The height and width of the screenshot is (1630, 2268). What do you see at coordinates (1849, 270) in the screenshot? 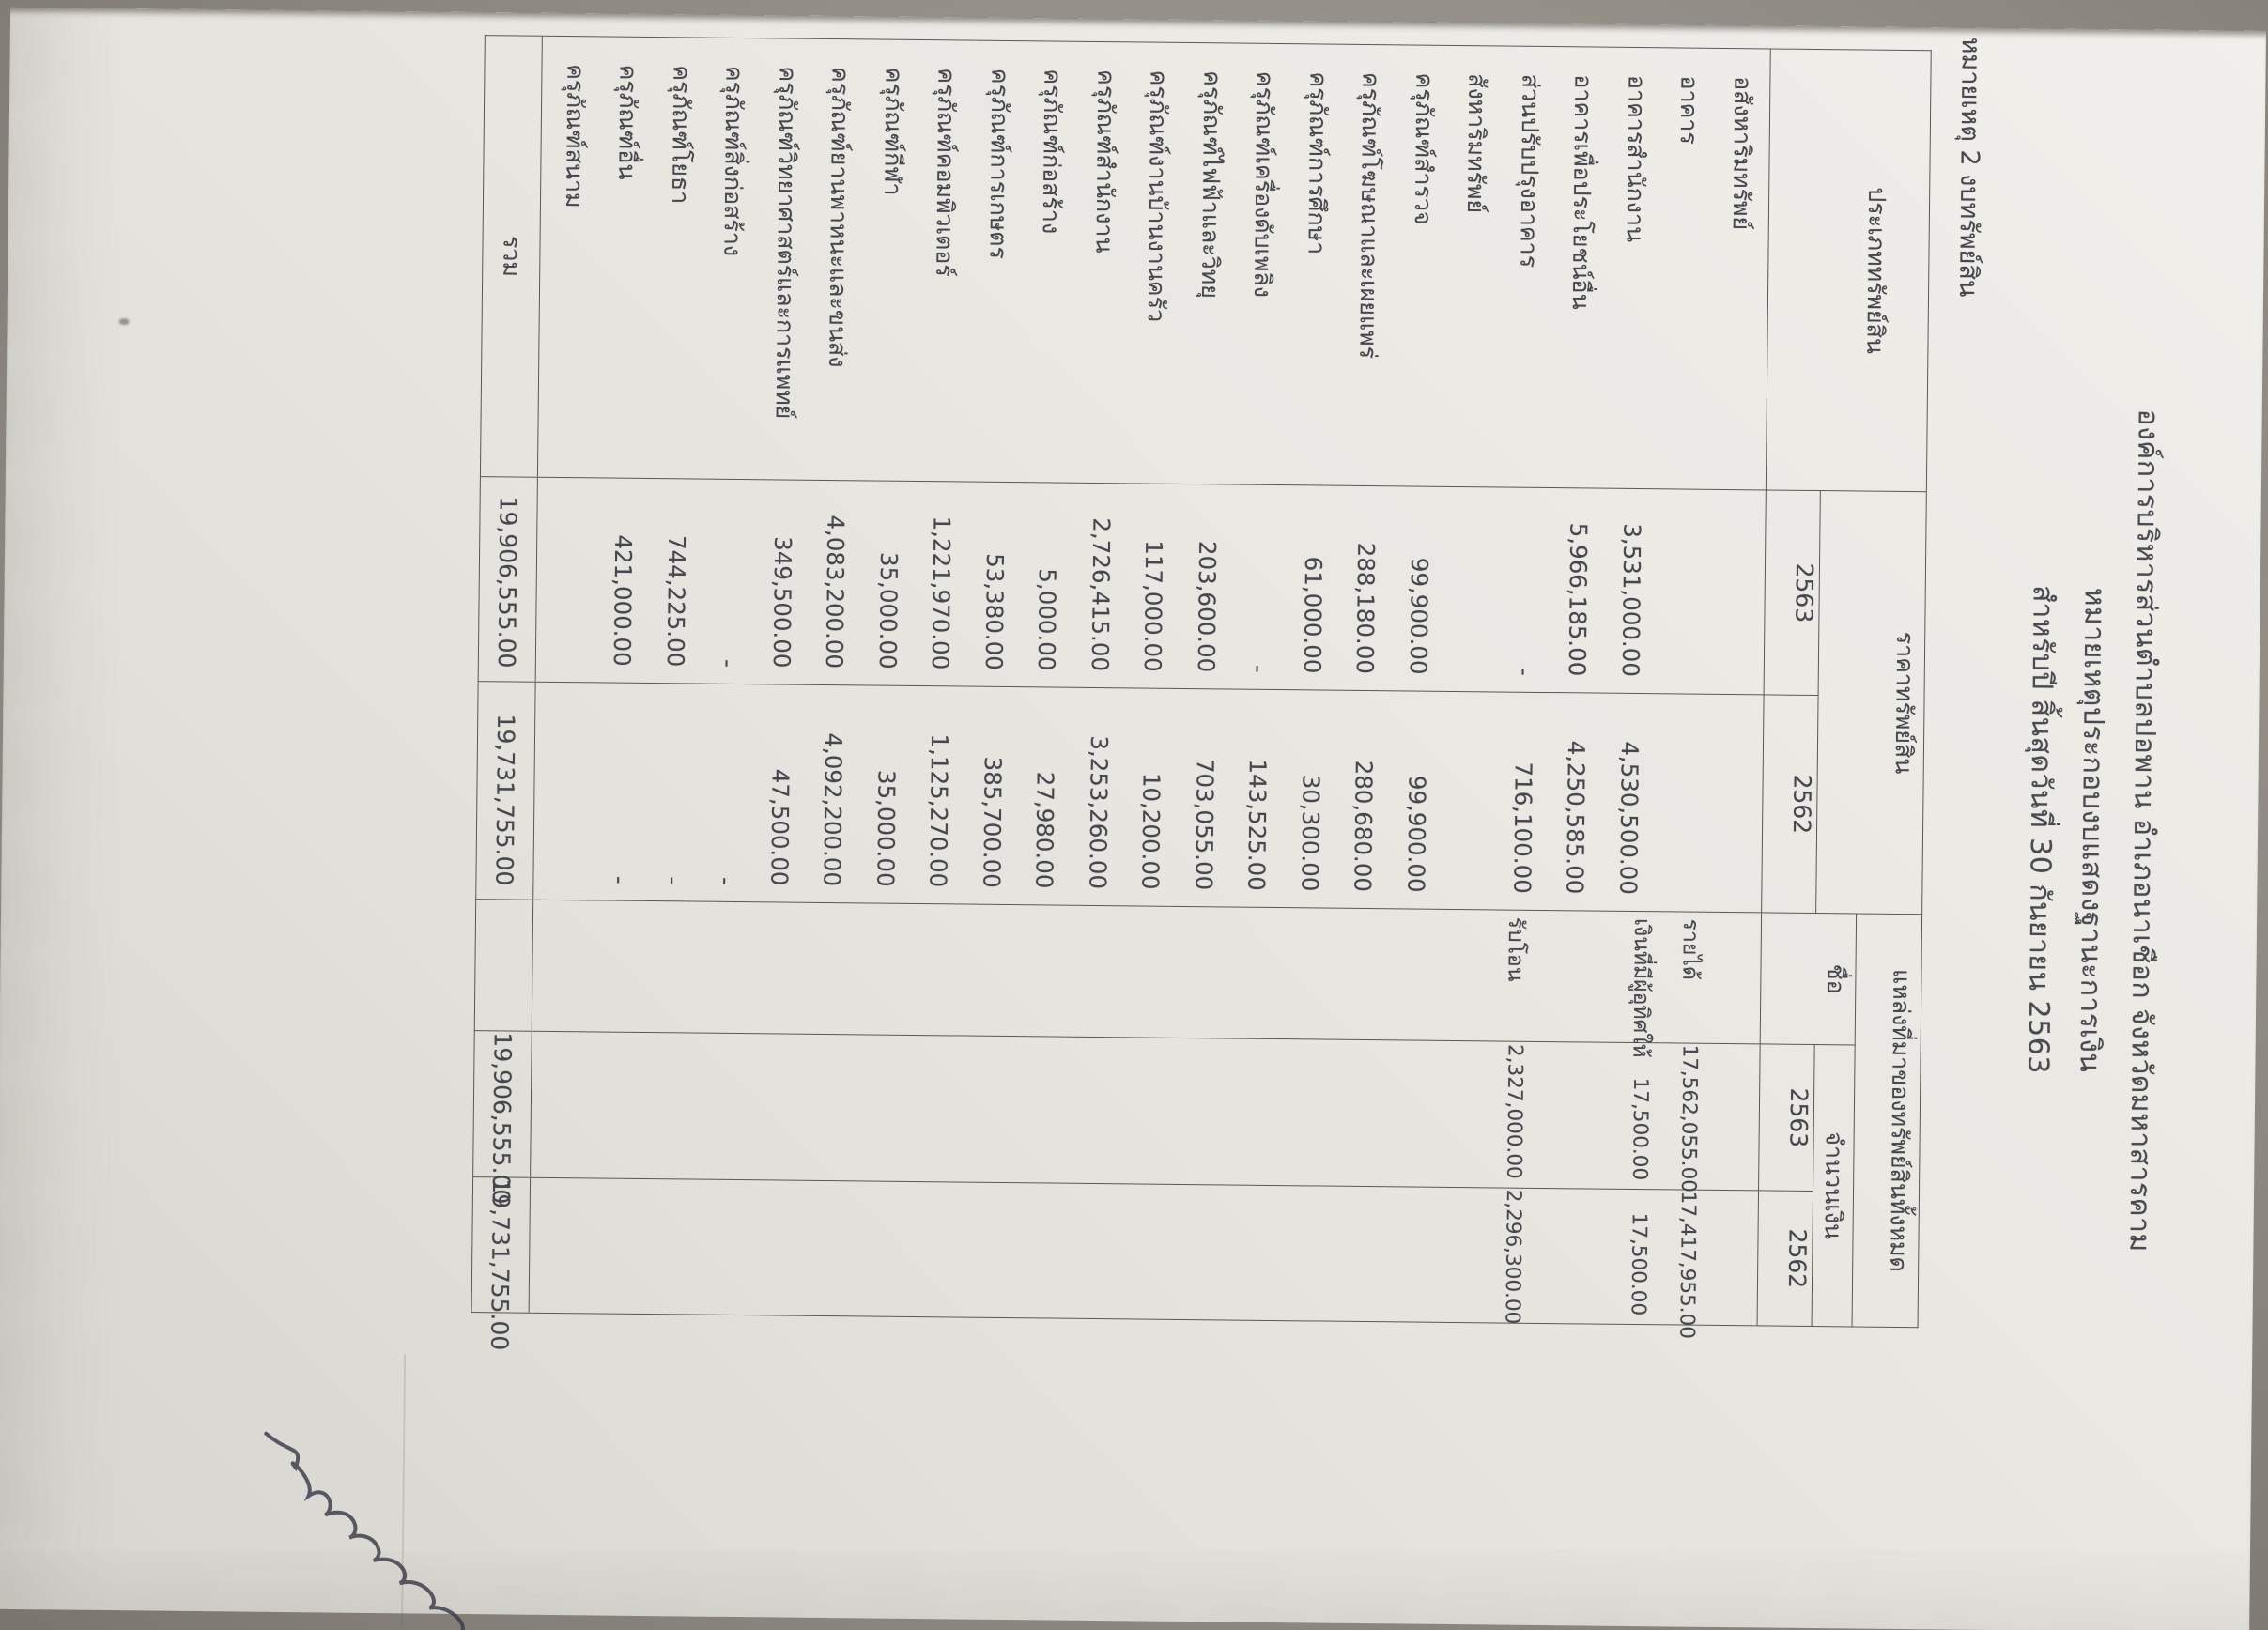
I see `header-asset-type: ประเภททรัพย์สิน` at bounding box center [1849, 270].